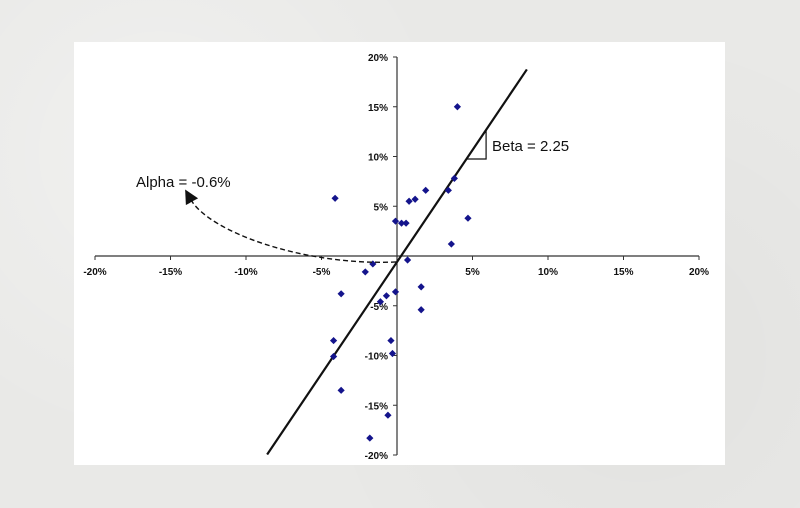 The width and height of the screenshot is (800, 508). I want to click on x-tick-label: 10%, so click(548, 272).